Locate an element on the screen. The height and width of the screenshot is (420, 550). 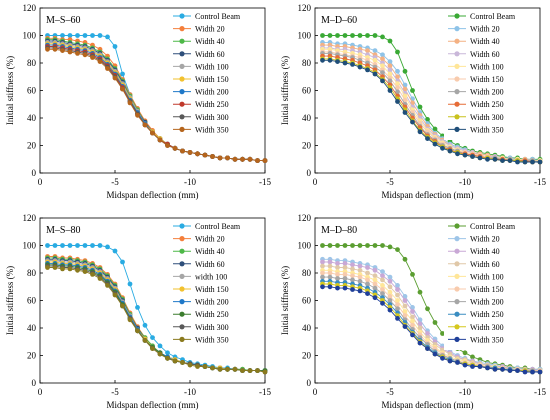
x-tick-label: -15 is located at coordinates (265, 182).